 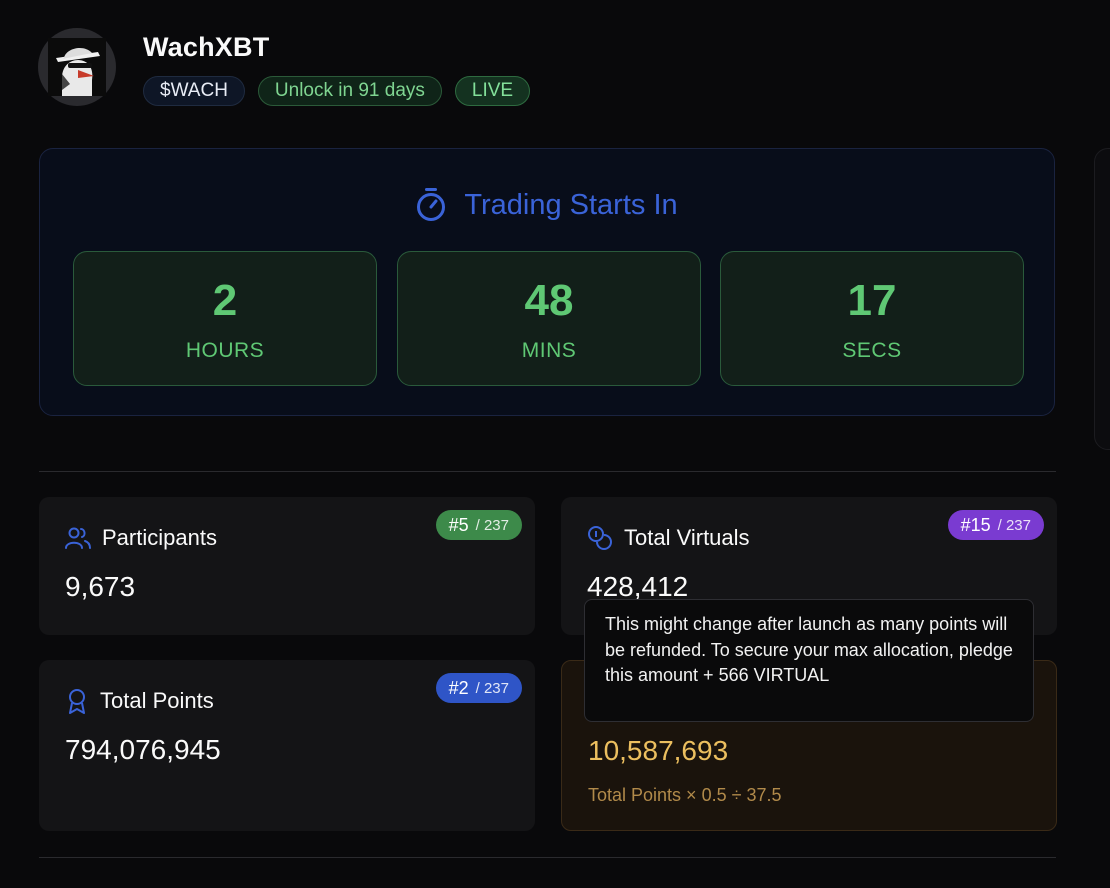 I want to click on participants-rank: #5, so click(x=458, y=524).